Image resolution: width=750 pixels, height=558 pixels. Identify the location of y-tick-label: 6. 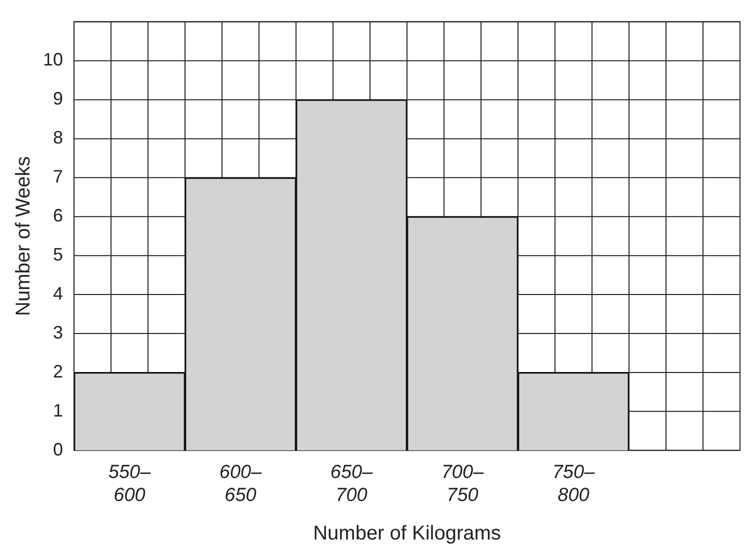
(58, 216).